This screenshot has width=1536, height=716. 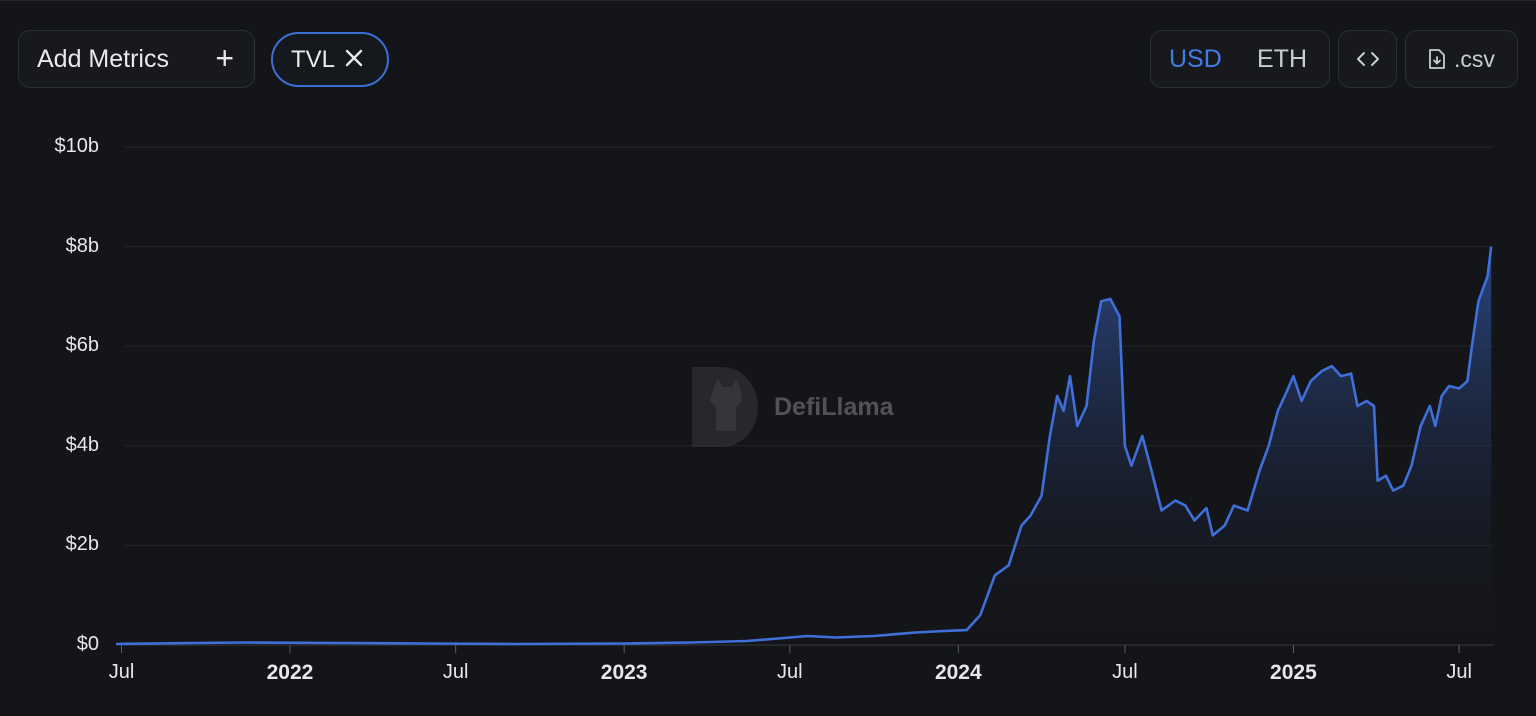 I want to click on llama-logo-icon, so click(x=725, y=407).